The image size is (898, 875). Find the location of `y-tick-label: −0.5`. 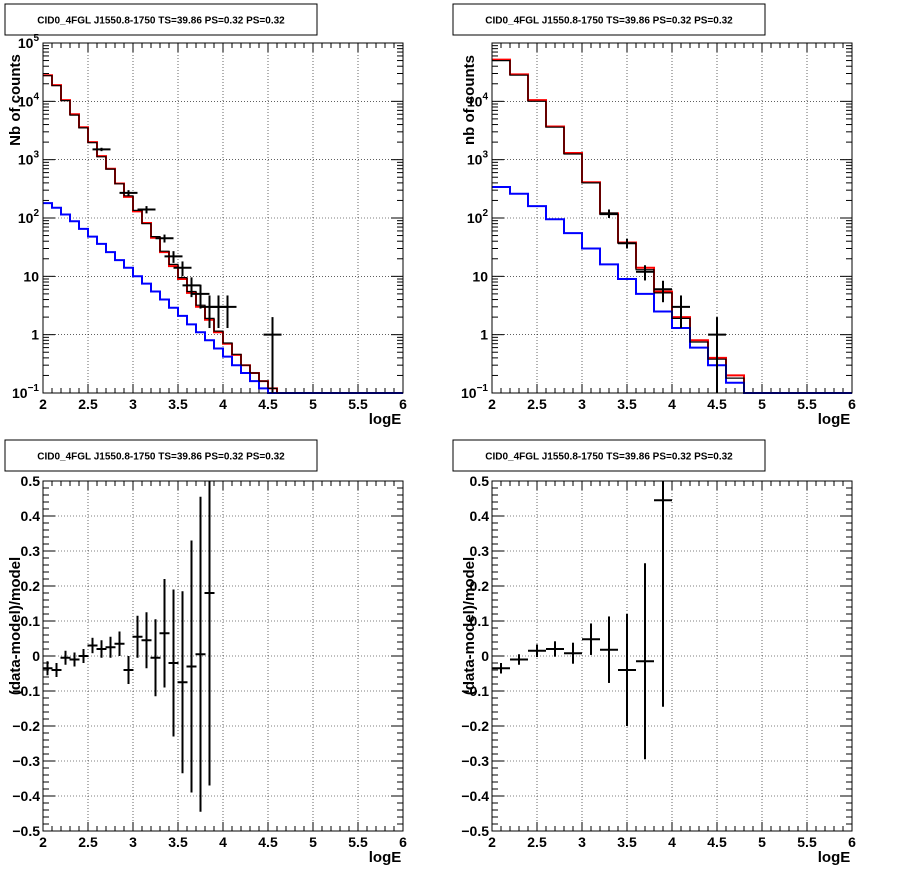

y-tick-label: −0.5 is located at coordinates (475, 831).